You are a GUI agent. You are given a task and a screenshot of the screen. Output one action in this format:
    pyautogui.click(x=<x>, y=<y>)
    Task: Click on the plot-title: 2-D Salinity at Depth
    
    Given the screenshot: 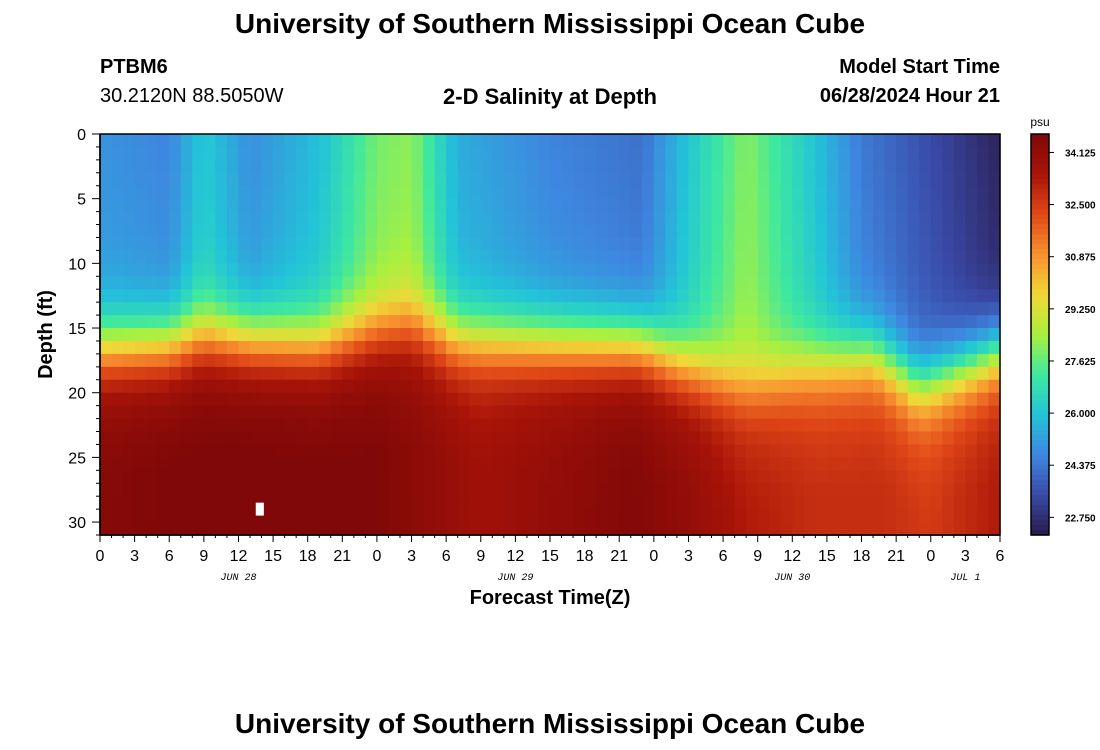 What is the action you would take?
    pyautogui.click(x=550, y=96)
    